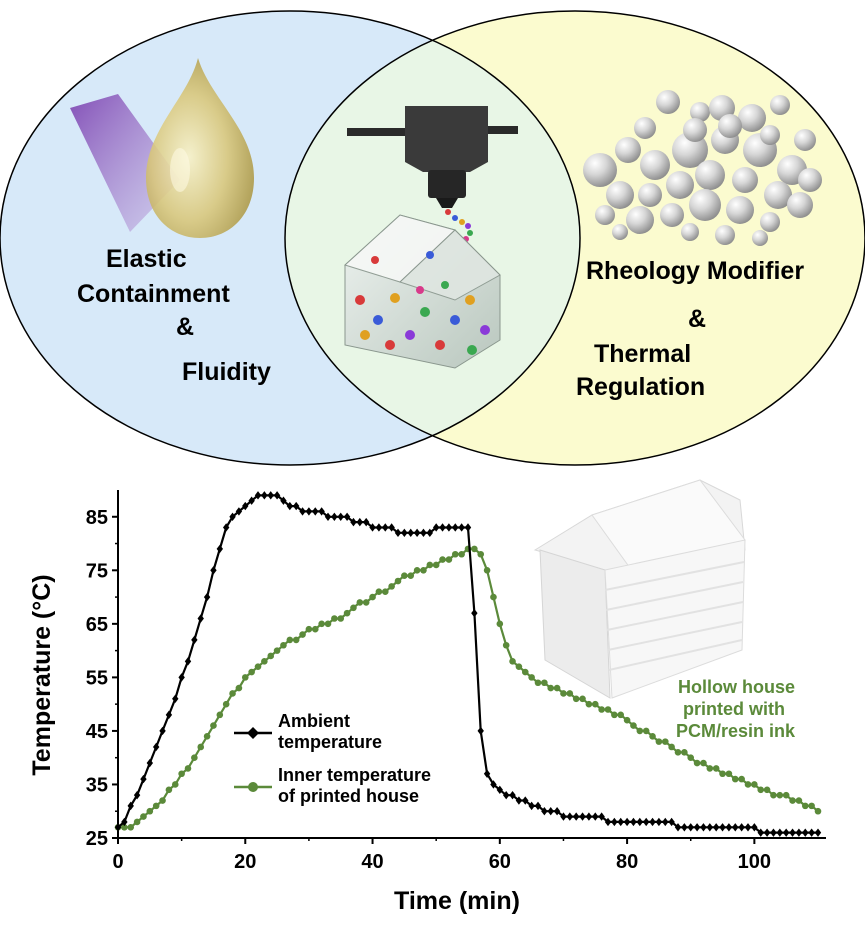  I want to click on x-tick-label: 100, so click(754, 862).